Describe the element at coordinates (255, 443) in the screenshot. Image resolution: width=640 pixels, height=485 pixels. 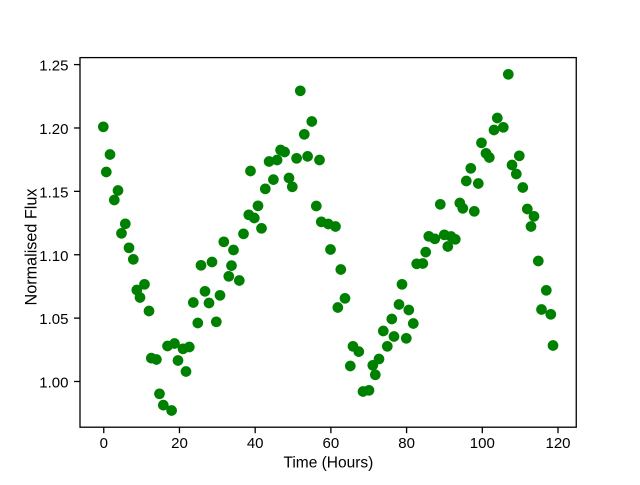
I see `svg-text: 40` at that location.